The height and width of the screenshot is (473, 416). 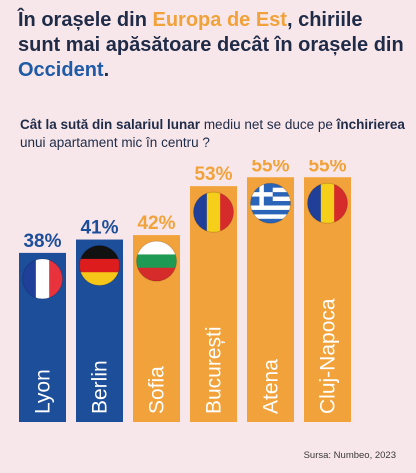 I want to click on title-part-3: ., so click(x=106, y=70).